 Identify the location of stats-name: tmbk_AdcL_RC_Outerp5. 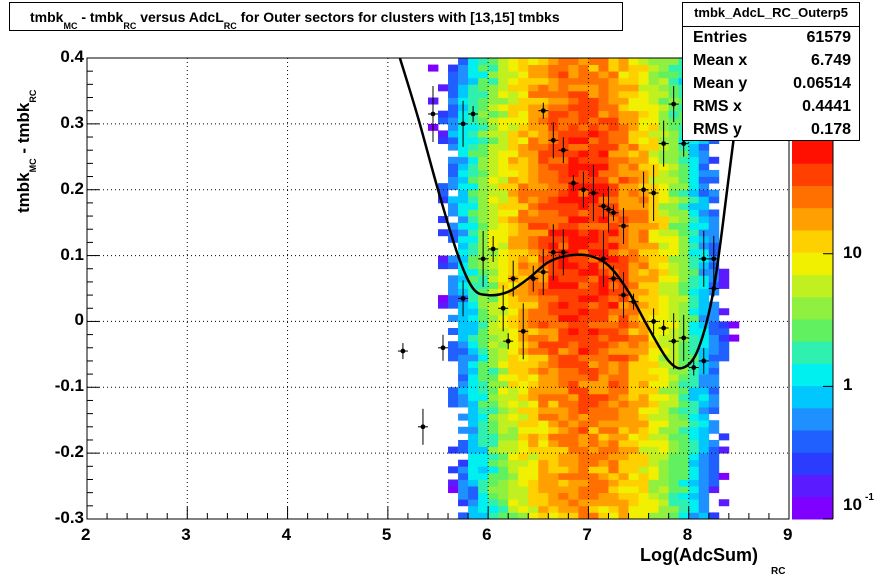
(771, 12).